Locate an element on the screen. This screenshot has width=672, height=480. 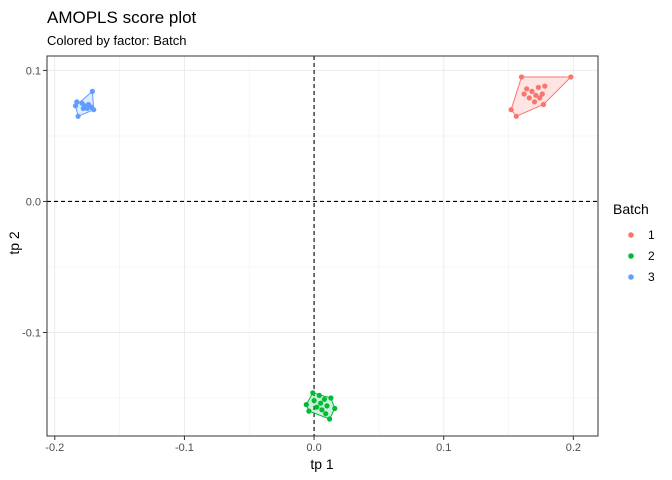
legend: Batch 1 2 3 is located at coordinates (634, 242).